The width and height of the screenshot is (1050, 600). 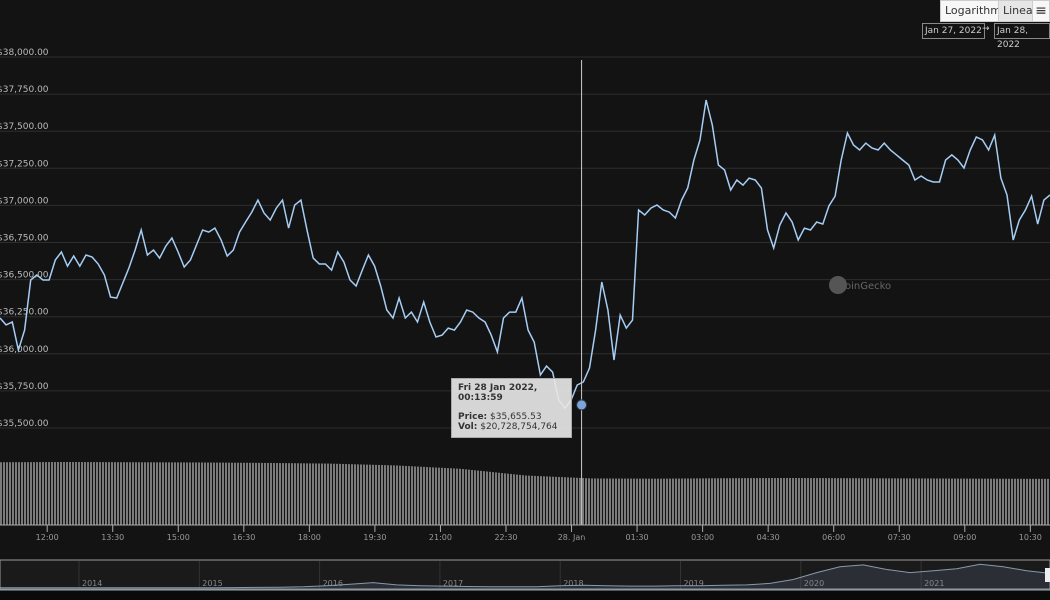 I want to click on hamburger-menu-icon: ≡, so click(x=1041, y=11).